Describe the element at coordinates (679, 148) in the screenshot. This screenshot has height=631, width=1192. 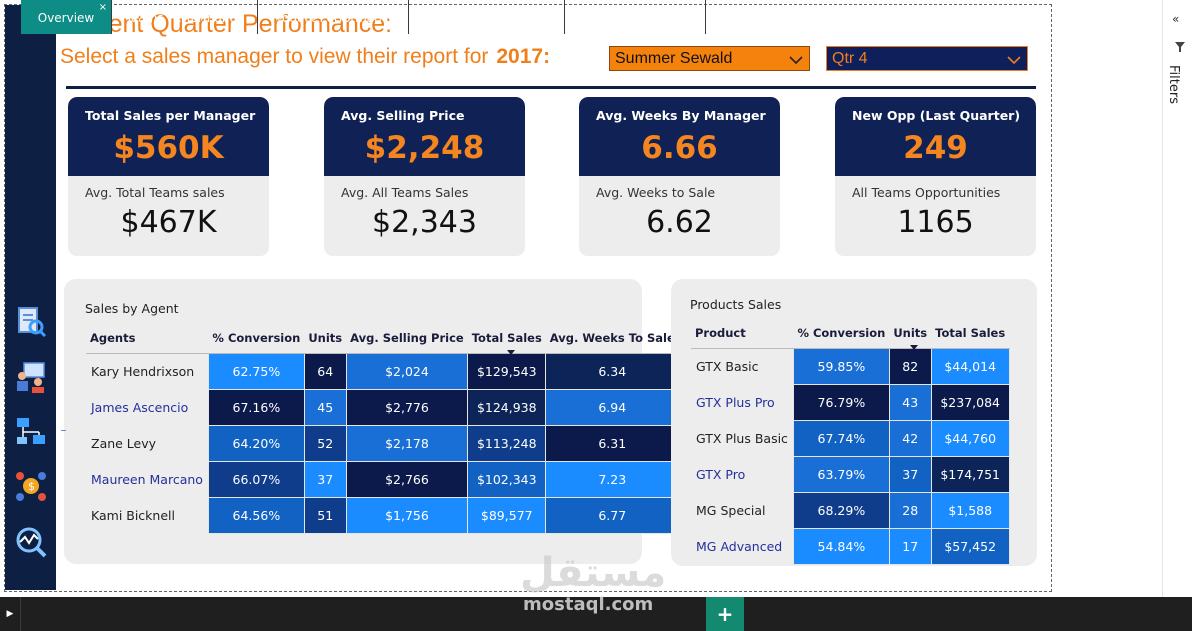
I see `kpi-value: 6.66` at that location.